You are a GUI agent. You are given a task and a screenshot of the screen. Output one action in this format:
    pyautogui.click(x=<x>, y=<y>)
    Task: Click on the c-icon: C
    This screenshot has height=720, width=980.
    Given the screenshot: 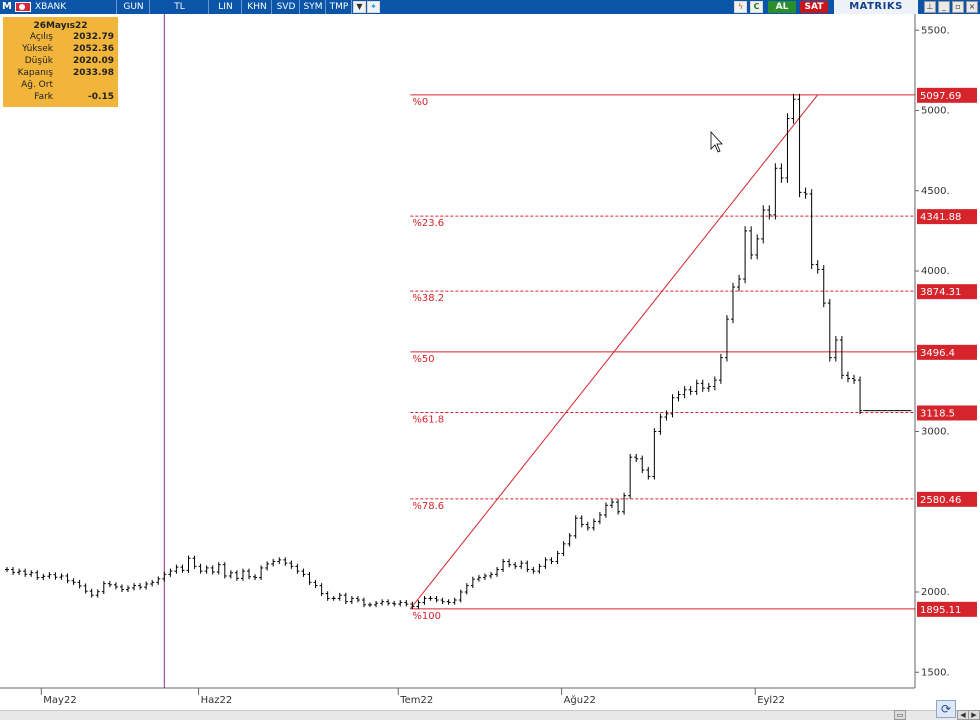 What is the action you would take?
    pyautogui.click(x=756, y=7)
    